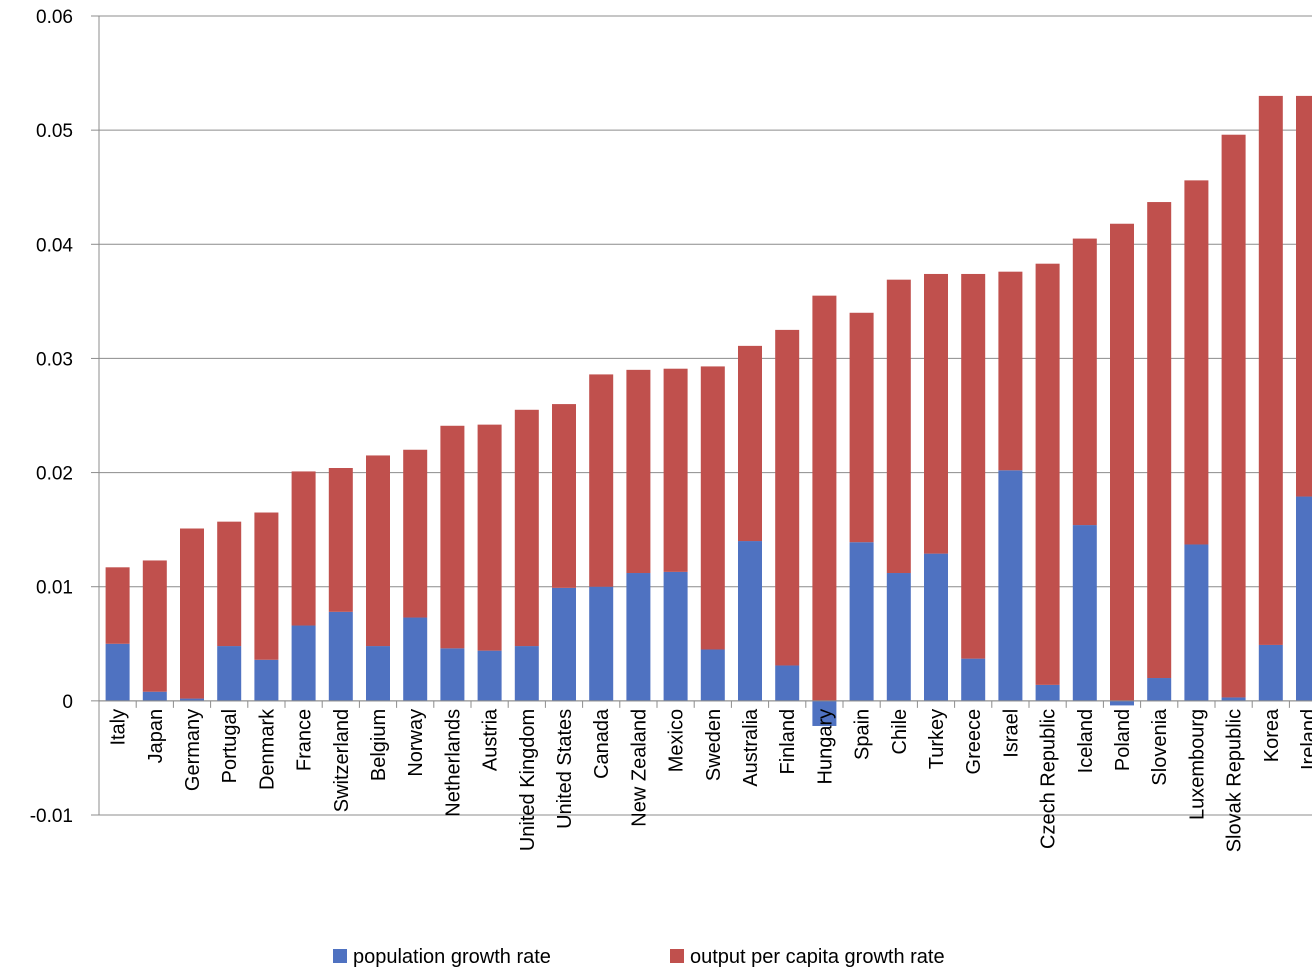 The width and height of the screenshot is (1312, 971). What do you see at coordinates (491, 739) in the screenshot?
I see `x-tick-label: Austria` at bounding box center [491, 739].